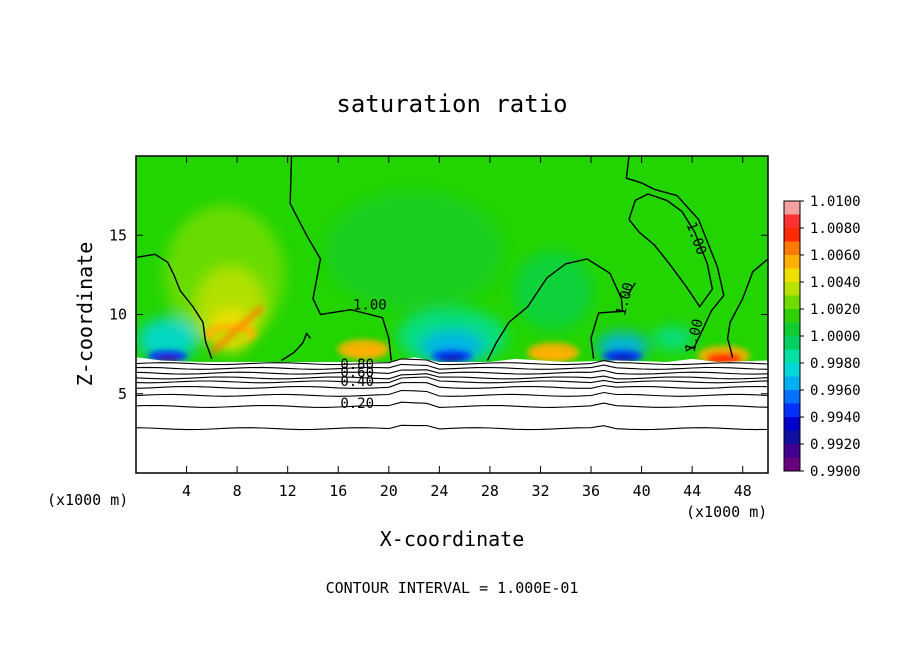 This screenshot has height=654, width=904. What do you see at coordinates (835, 229) in the screenshot?
I see `colorbar-tick-label: 1.0080` at bounding box center [835, 229].